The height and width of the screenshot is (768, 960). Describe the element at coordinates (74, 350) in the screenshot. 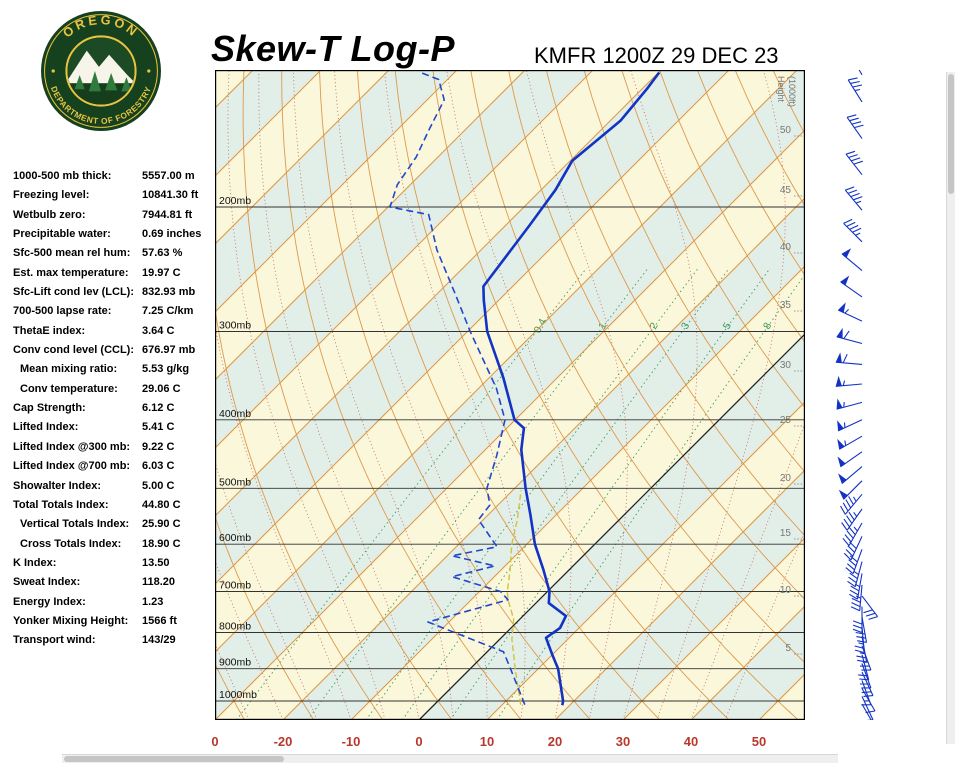

I see `index-label: Conv cond level (CCL):` at that location.